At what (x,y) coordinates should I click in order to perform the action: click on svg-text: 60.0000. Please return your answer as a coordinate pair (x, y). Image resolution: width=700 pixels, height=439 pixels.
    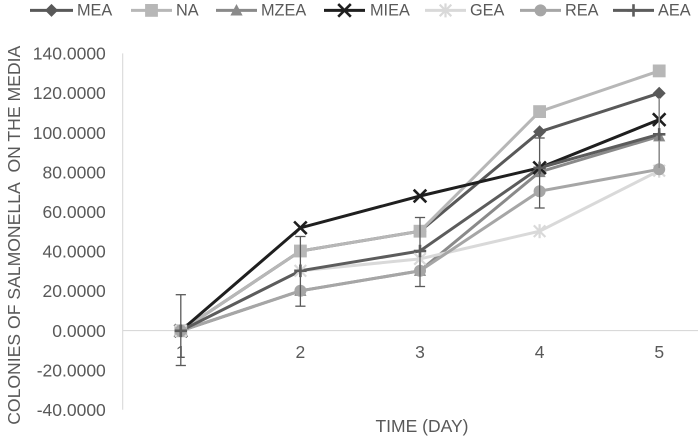
    Looking at the image, I should click on (75, 212).